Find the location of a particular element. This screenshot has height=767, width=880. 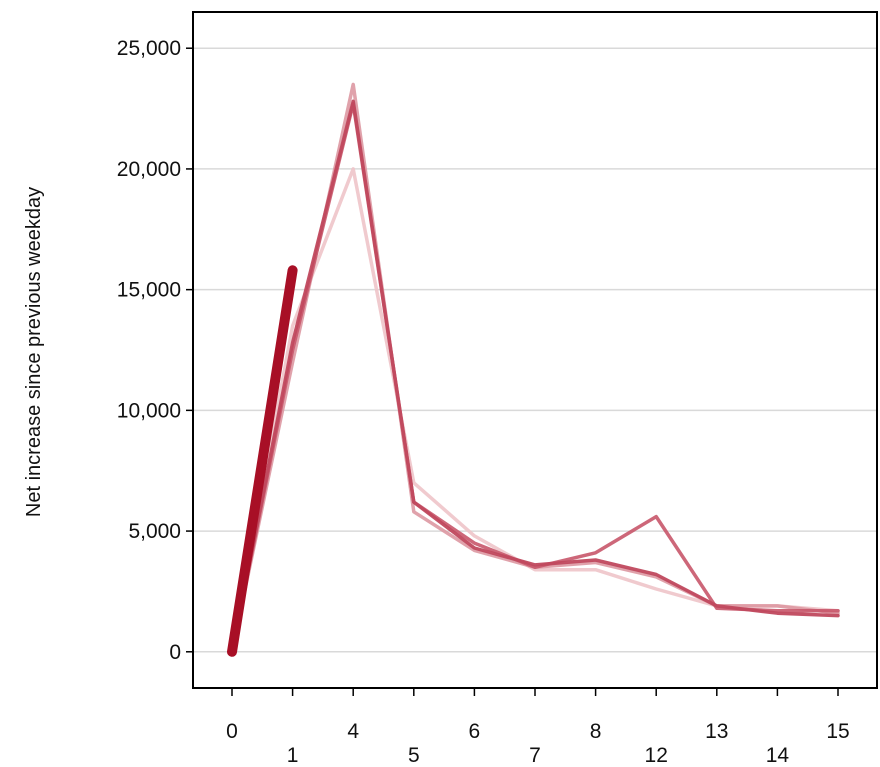

x-tick-label-7: 12 is located at coordinates (656, 755).